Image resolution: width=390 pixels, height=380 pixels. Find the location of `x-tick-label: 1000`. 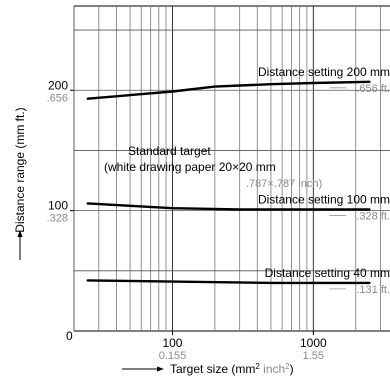

x-tick-label: 1000 is located at coordinates (313, 343).